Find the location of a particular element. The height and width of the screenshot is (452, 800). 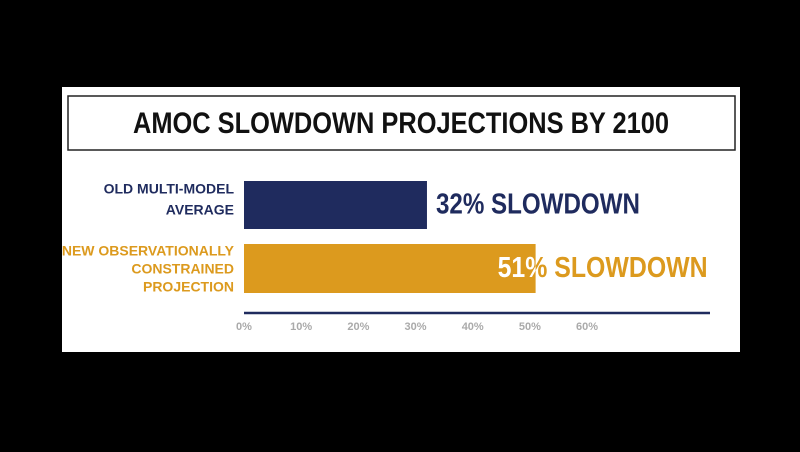

category-label: NEW OBSERVATIONALLY is located at coordinates (148, 251).